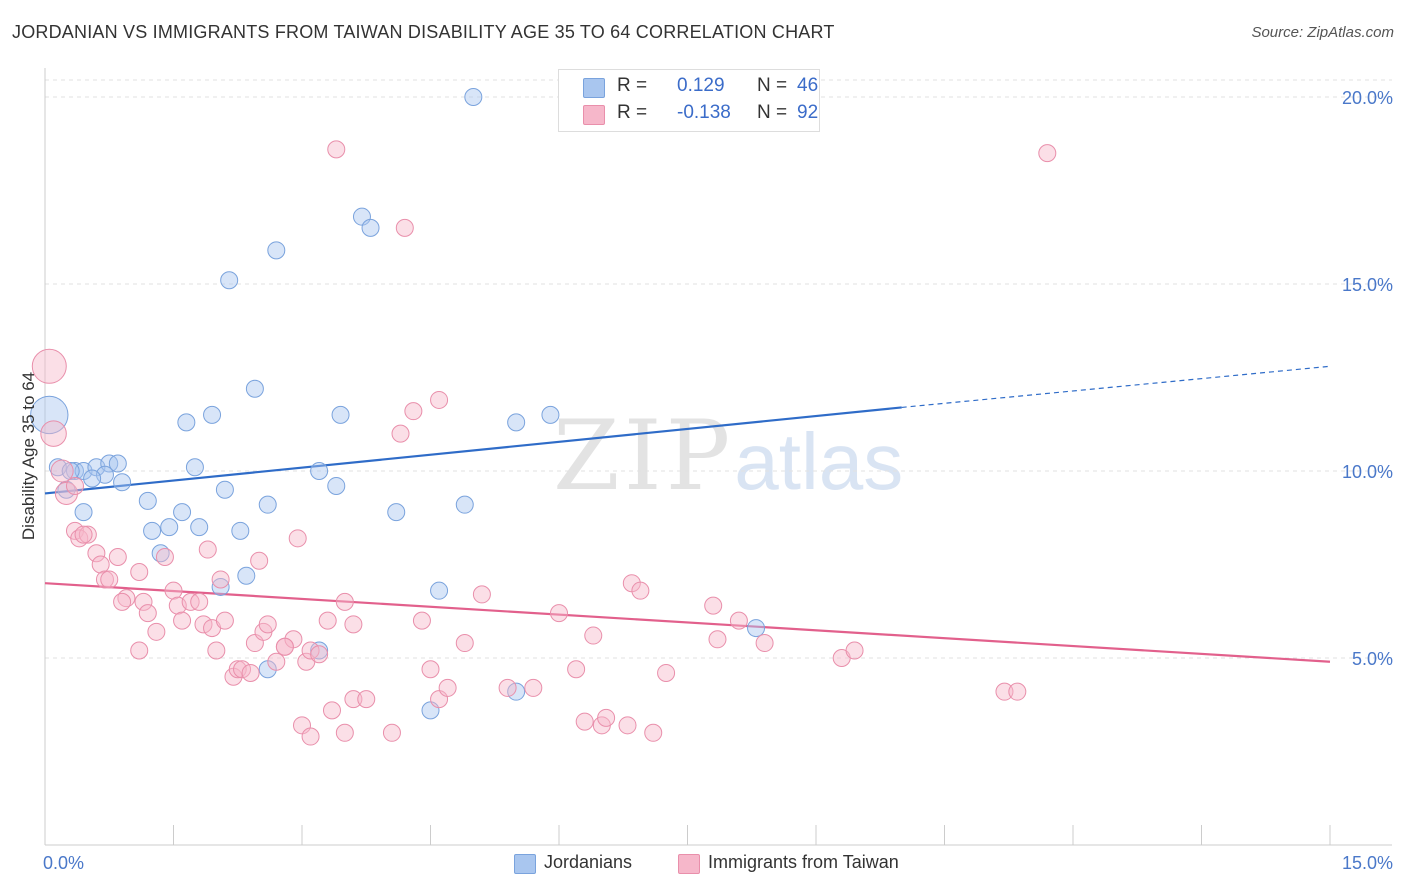  Describe the element at coordinates (772, 85) in the screenshot. I see `n-label: N =` at that location.